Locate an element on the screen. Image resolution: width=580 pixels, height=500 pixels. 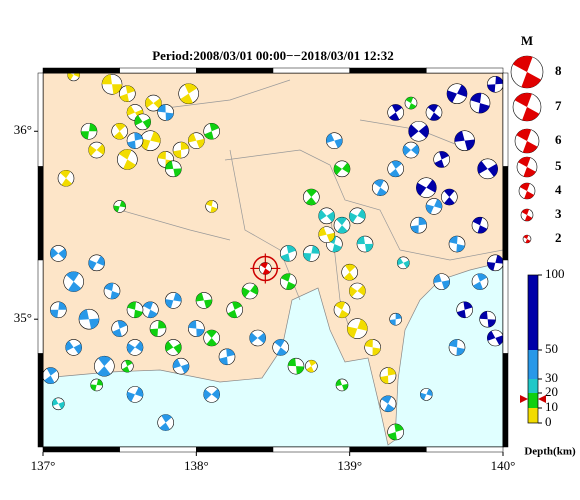
legend-label: 4 is located at coordinates (558, 189).